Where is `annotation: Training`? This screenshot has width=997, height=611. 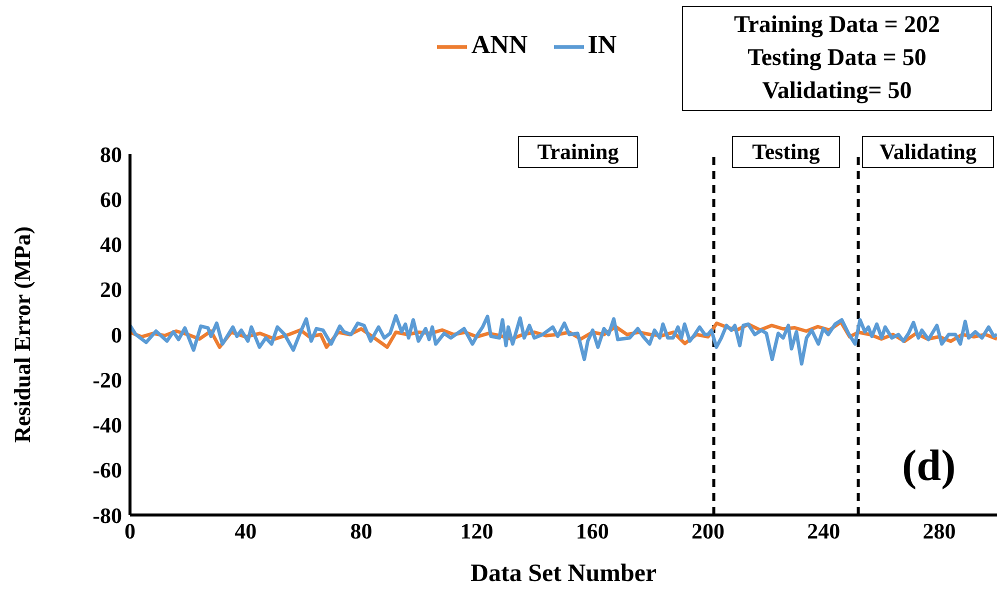 annotation: Training is located at coordinates (578, 152).